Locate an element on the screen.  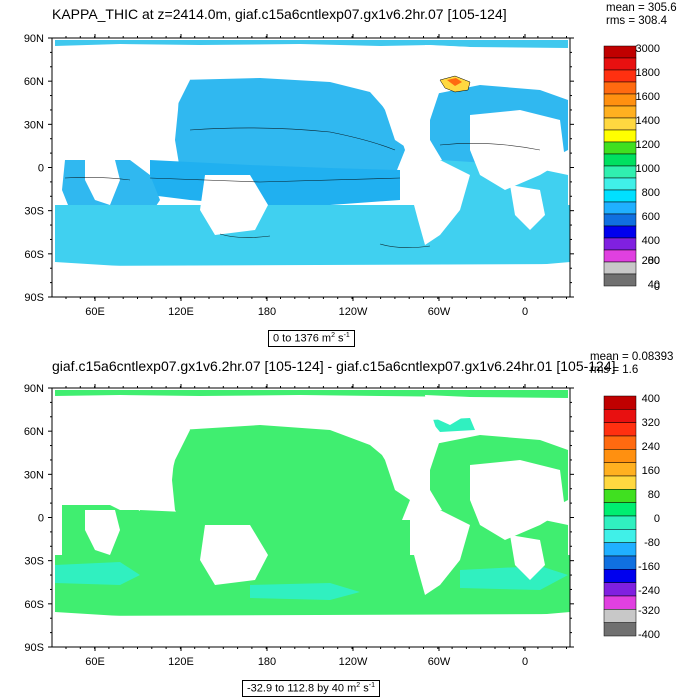
colorbar-label: 800 is located at coordinates (651, 193).